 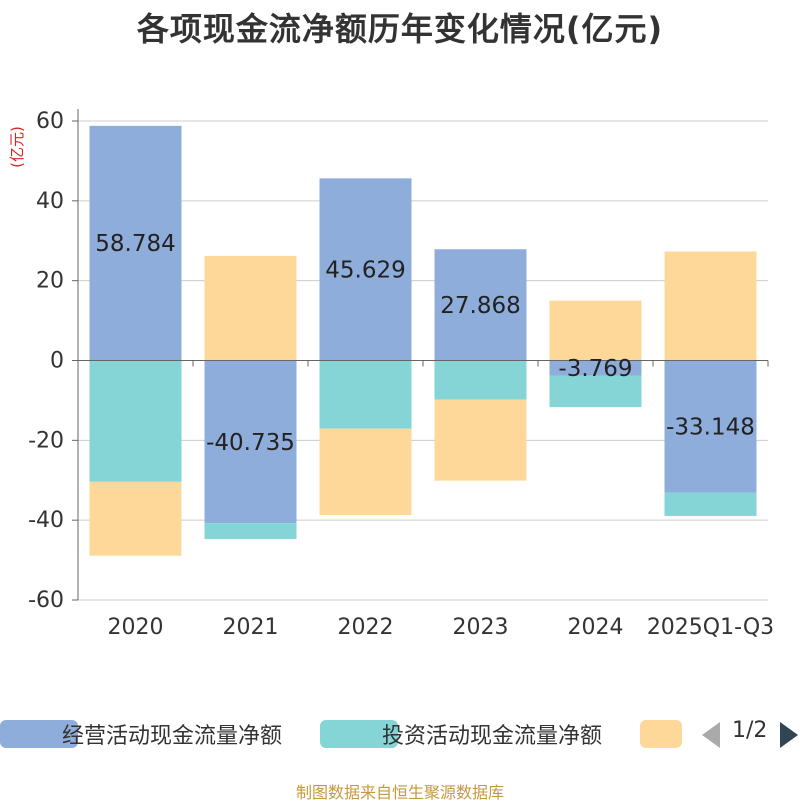 I want to click on triangle-right-icon, so click(x=789, y=735).